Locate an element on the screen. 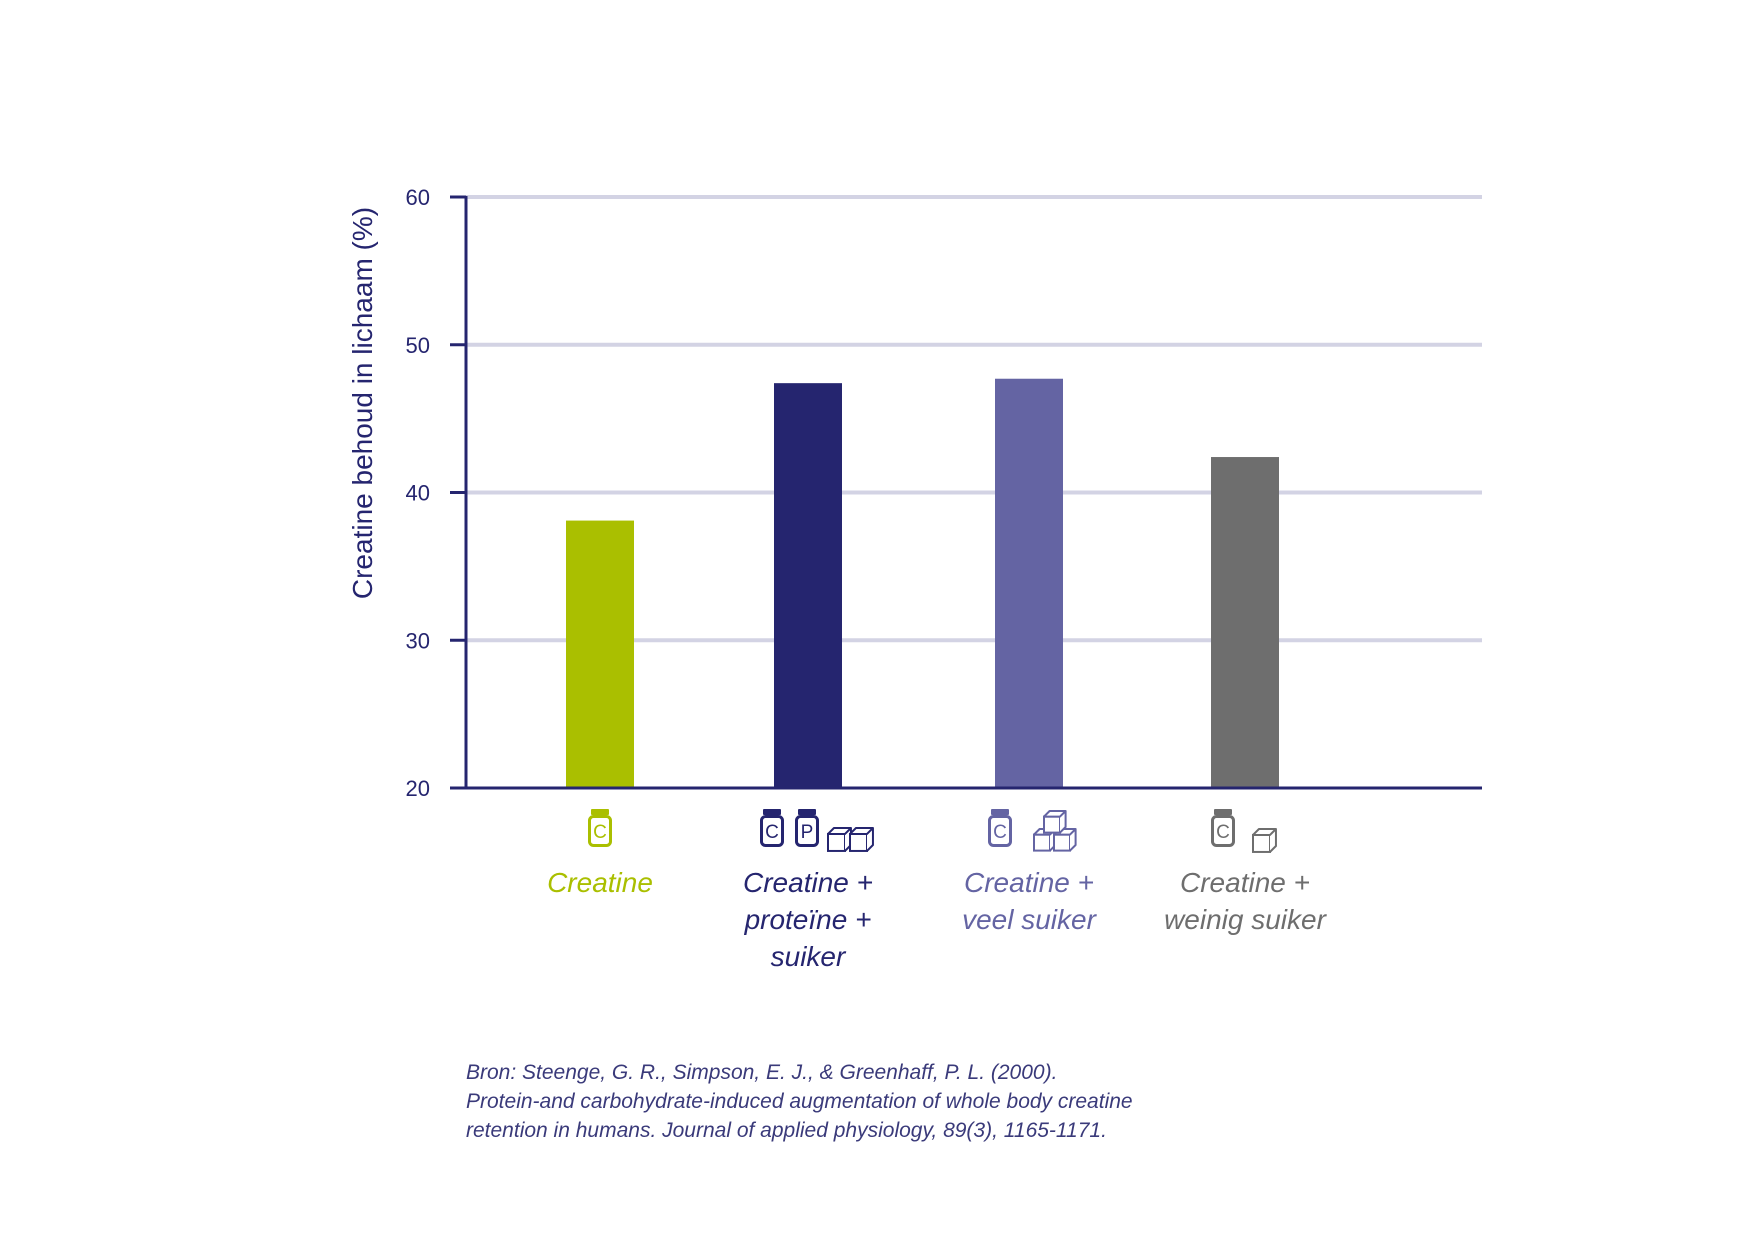  category-label-line: veel suiker is located at coordinates (1030, 919).